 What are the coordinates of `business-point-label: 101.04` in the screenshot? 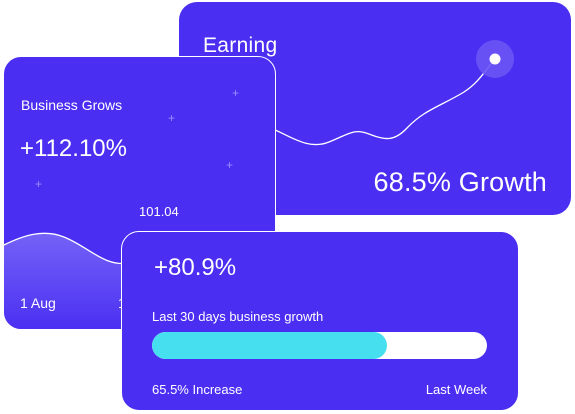 It's located at (159, 211).